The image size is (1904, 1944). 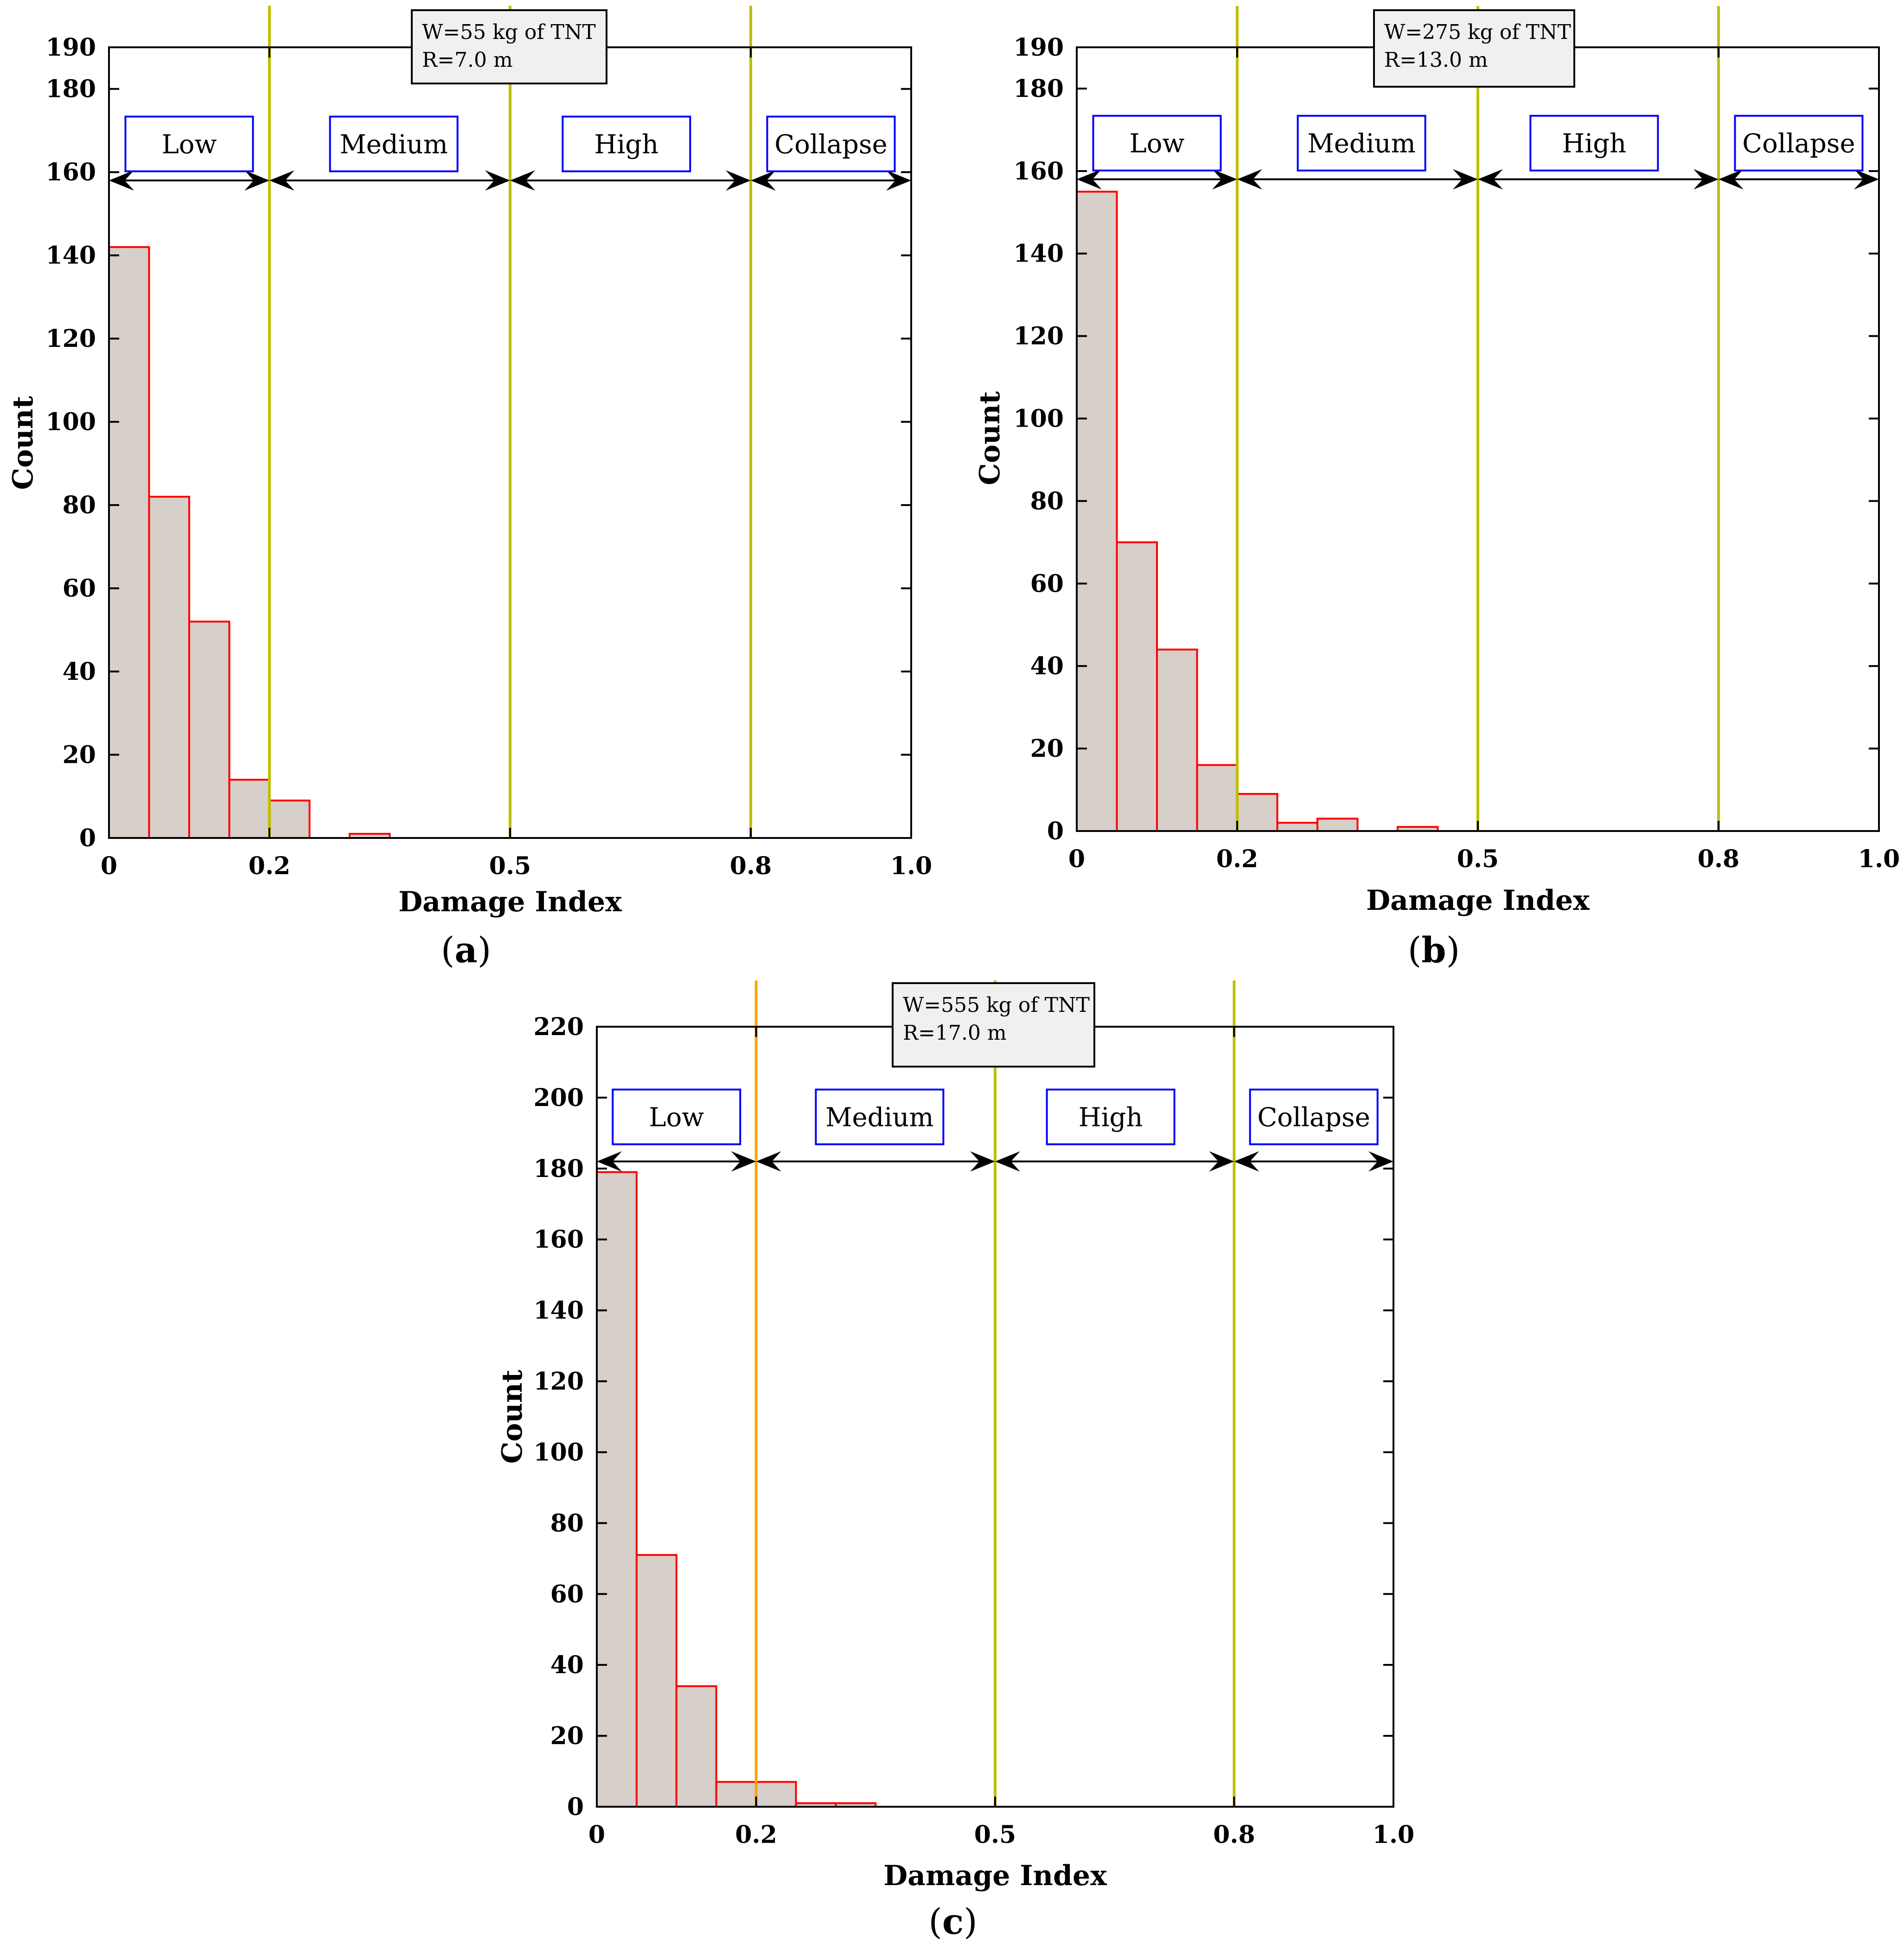 What do you see at coordinates (23, 443) in the screenshot?
I see `y-axis-title: Count` at bounding box center [23, 443].